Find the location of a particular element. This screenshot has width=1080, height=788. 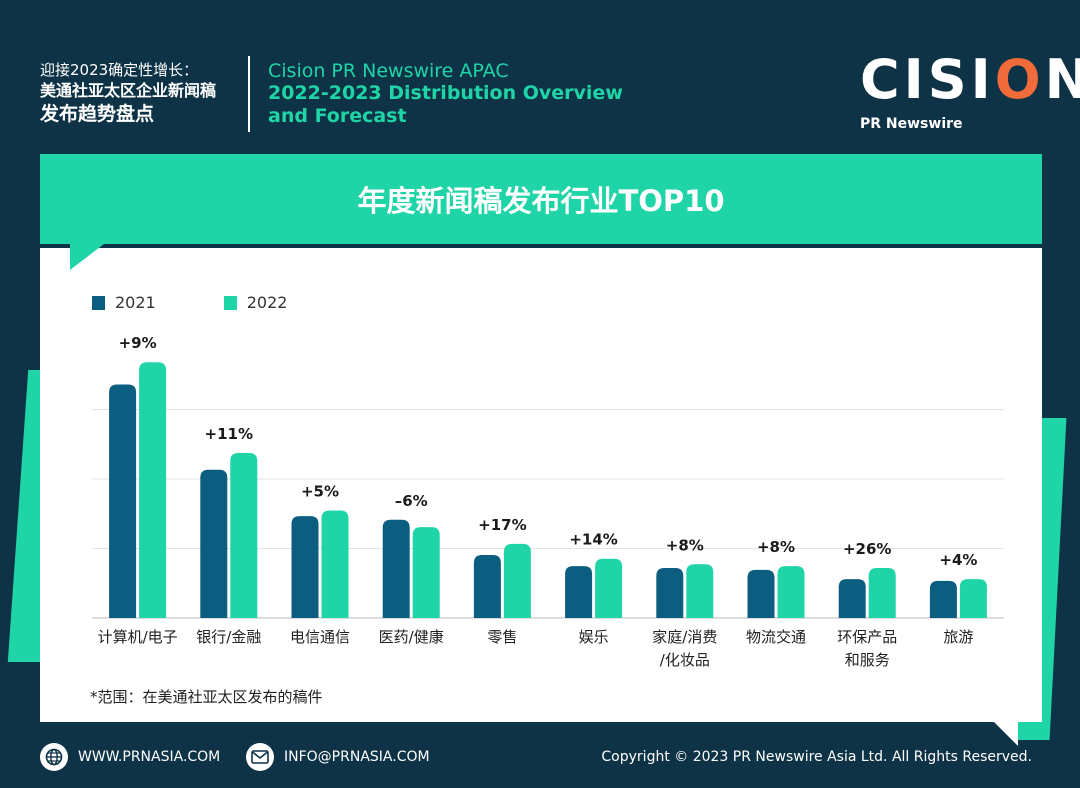

change-label-1: +11% is located at coordinates (229, 434).